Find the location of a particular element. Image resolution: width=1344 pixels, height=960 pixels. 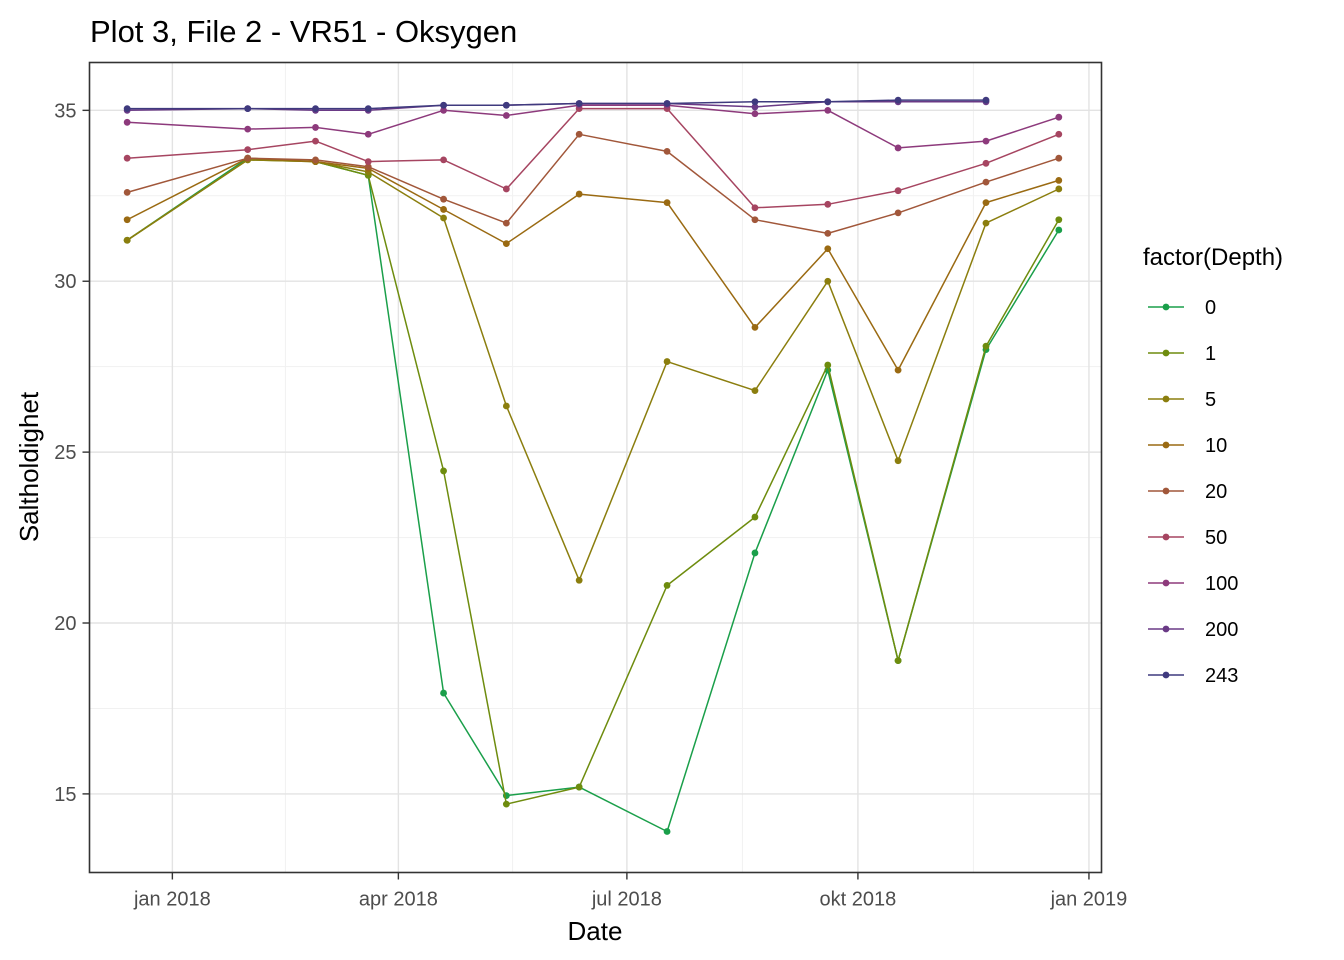

y-tick-label: 35 is located at coordinates (65, 111).